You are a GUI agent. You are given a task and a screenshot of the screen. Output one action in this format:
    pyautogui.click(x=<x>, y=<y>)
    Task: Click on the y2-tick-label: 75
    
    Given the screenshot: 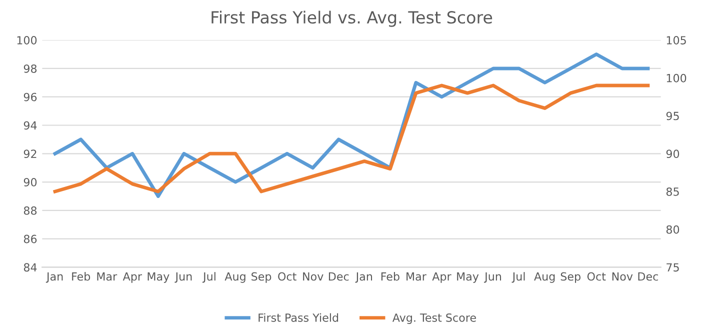 What is the action you would take?
    pyautogui.click(x=672, y=267)
    